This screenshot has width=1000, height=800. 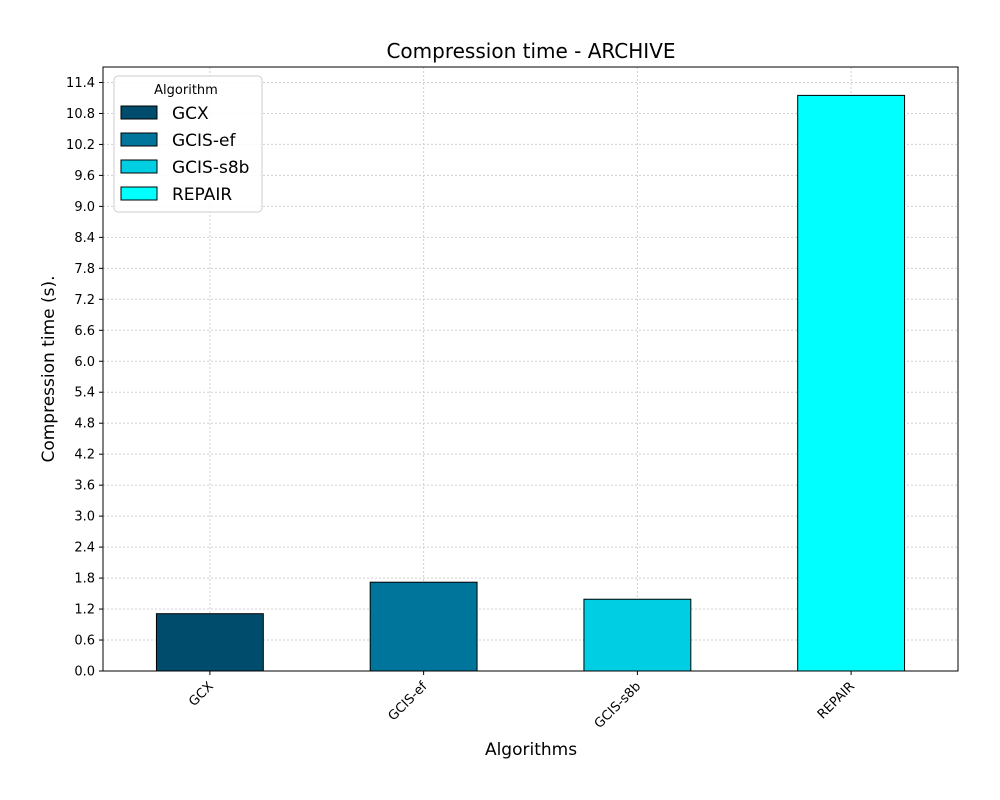 I want to click on y-tick-label: 7.8, so click(x=84, y=269).